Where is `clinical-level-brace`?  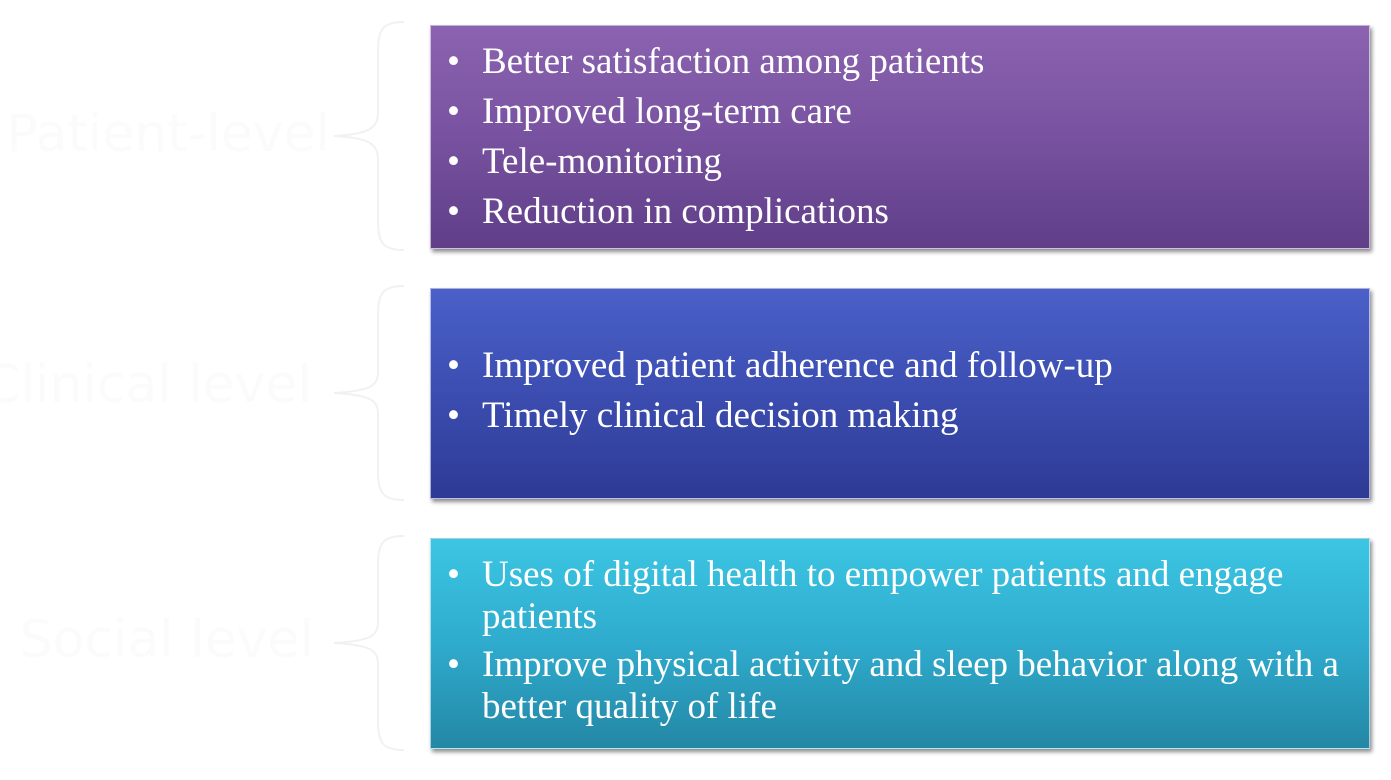 clinical-level-brace is located at coordinates (366, 393).